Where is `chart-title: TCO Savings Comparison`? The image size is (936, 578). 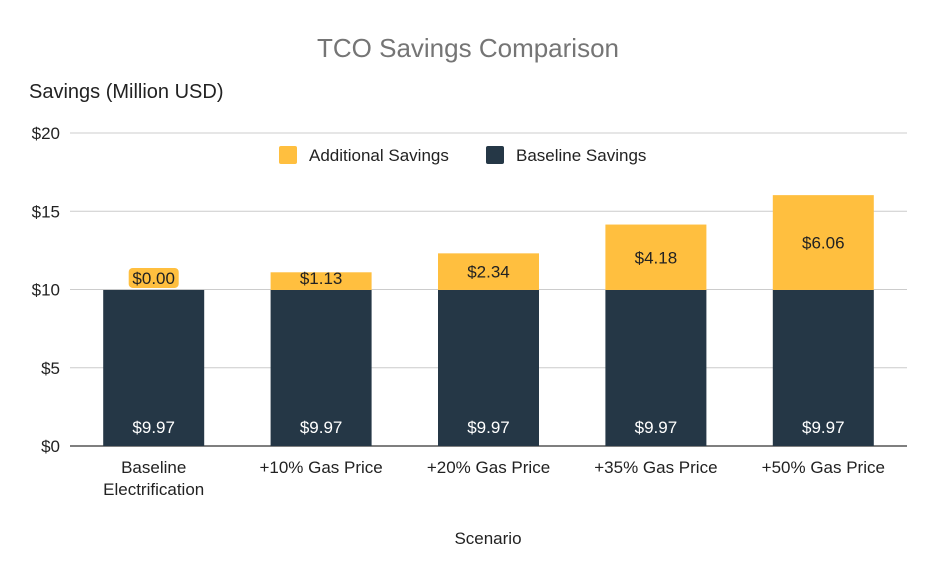 chart-title: TCO Savings Comparison is located at coordinates (468, 48).